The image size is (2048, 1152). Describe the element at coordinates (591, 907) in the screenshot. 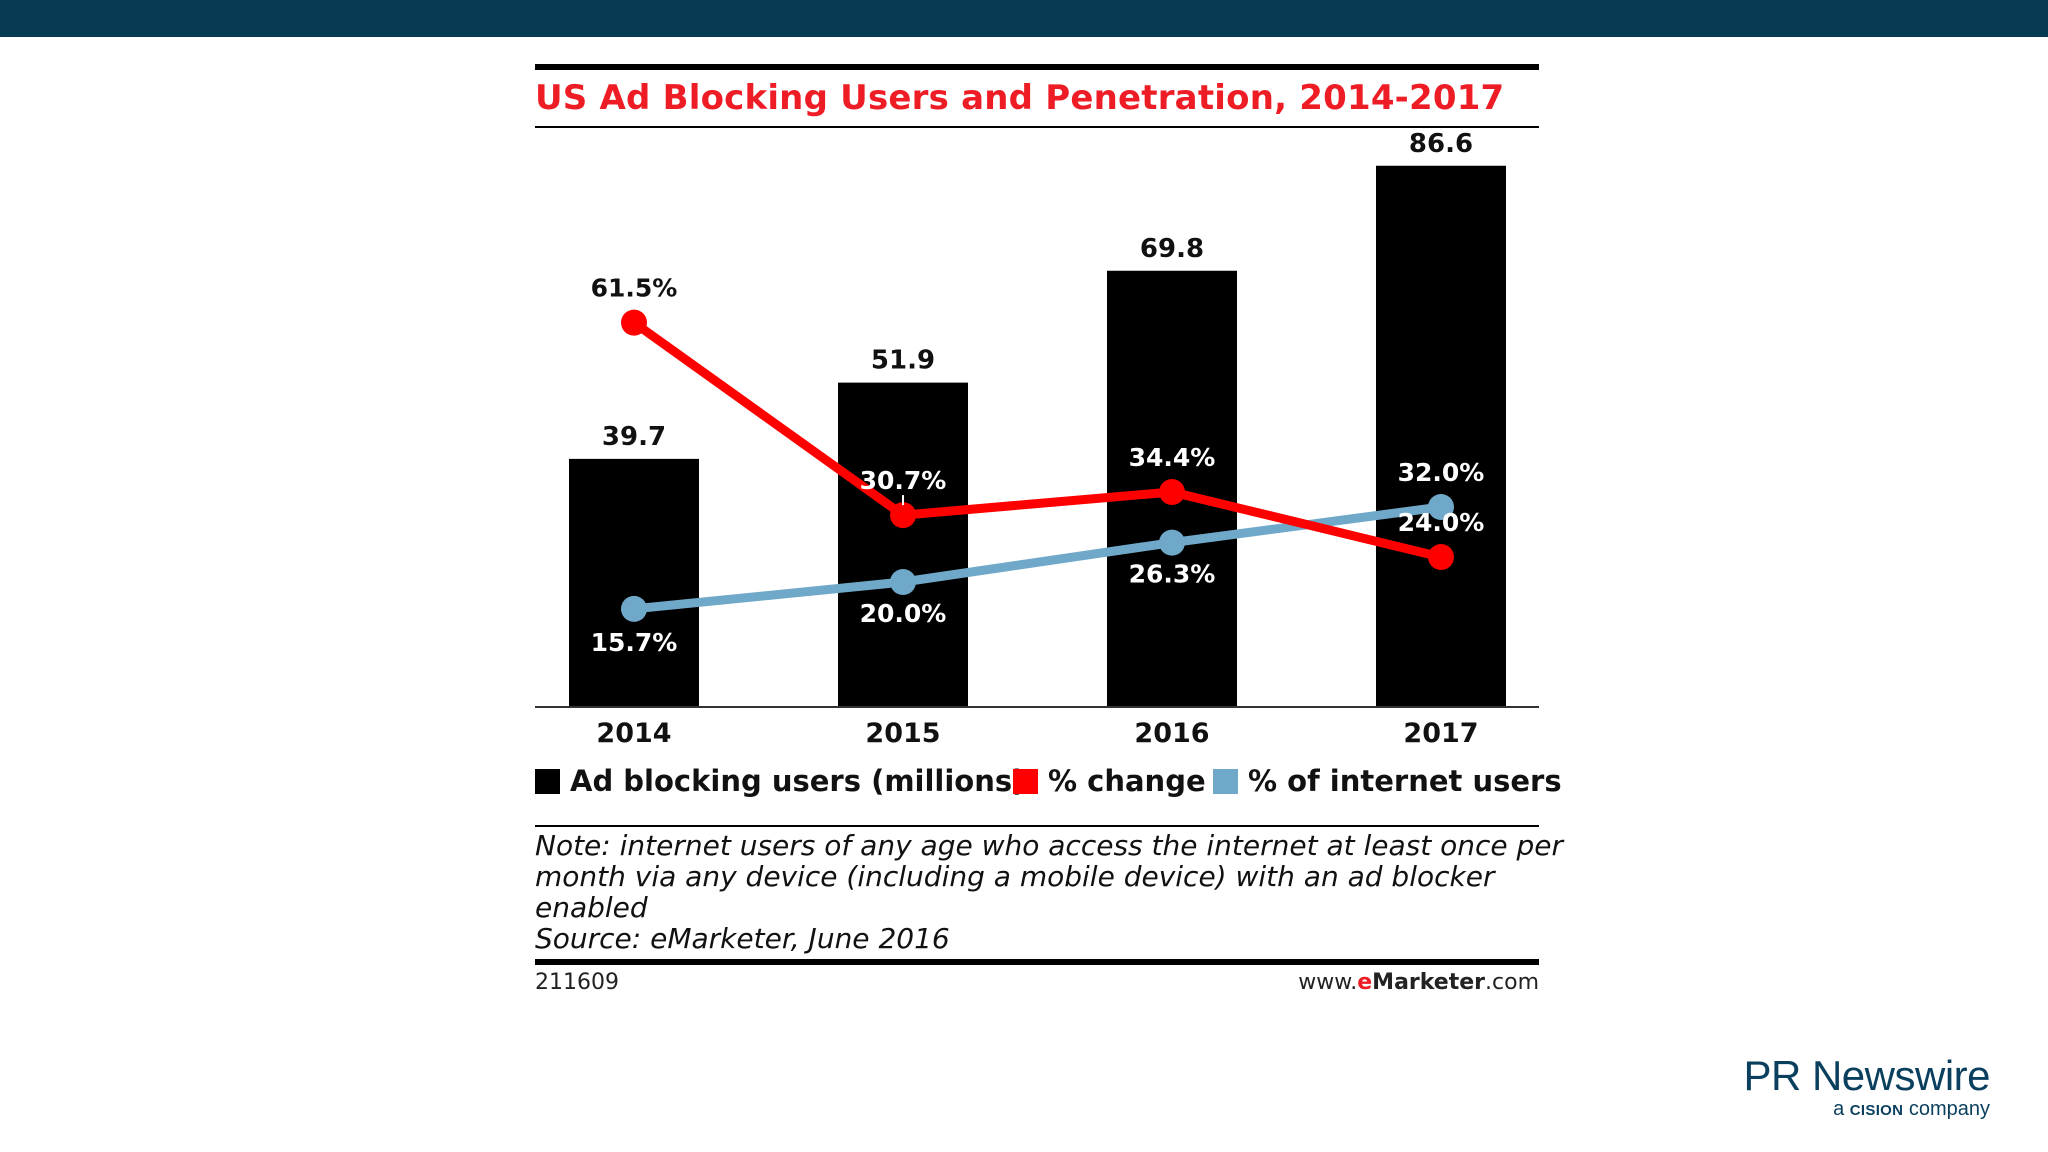

I see `note-line-3: enabled` at that location.